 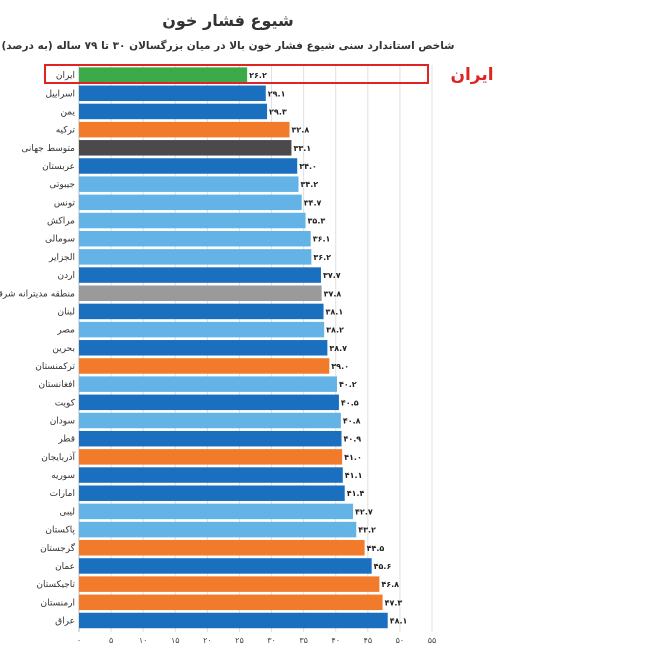 I want to click on value-label: ۴۰.۵, so click(x=350, y=402).